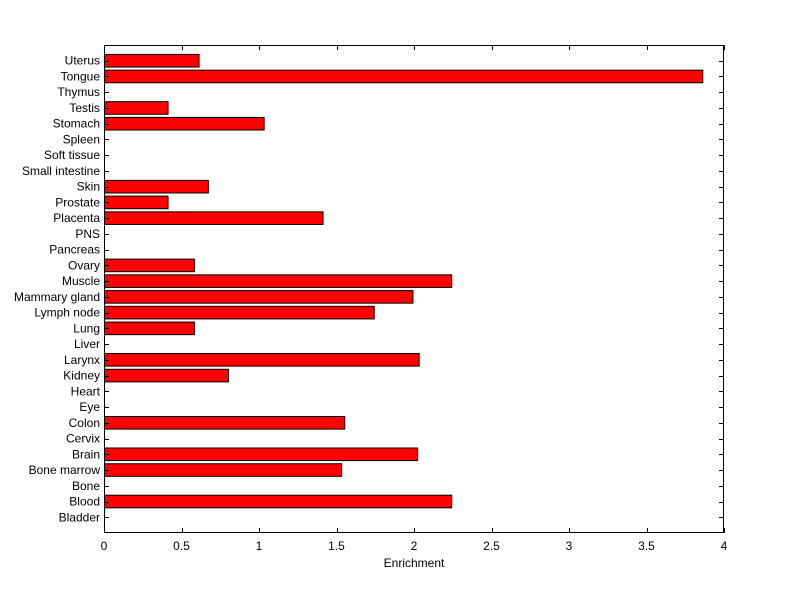 Image resolution: width=800 pixels, height=599 pixels. What do you see at coordinates (414, 546) in the screenshot?
I see `x-tick-label: 2` at bounding box center [414, 546].